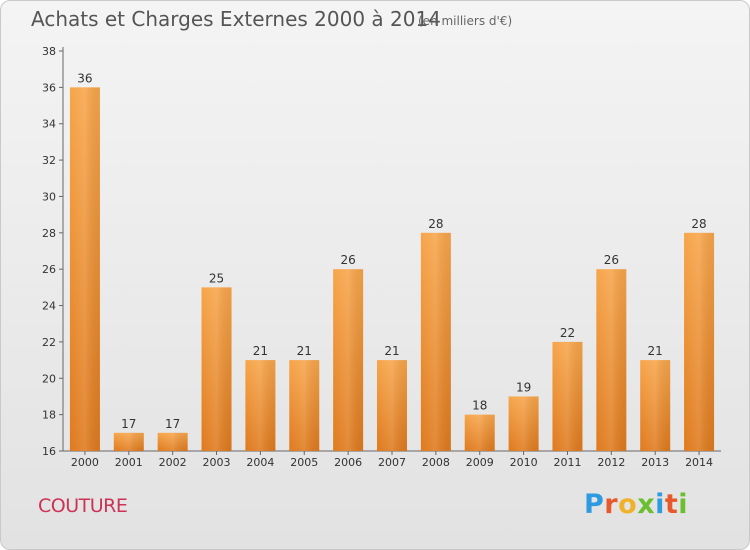  Describe the element at coordinates (236, 19) in the screenshot. I see `chart-title: Achats et Charges Externes 2000 à 2014` at that location.